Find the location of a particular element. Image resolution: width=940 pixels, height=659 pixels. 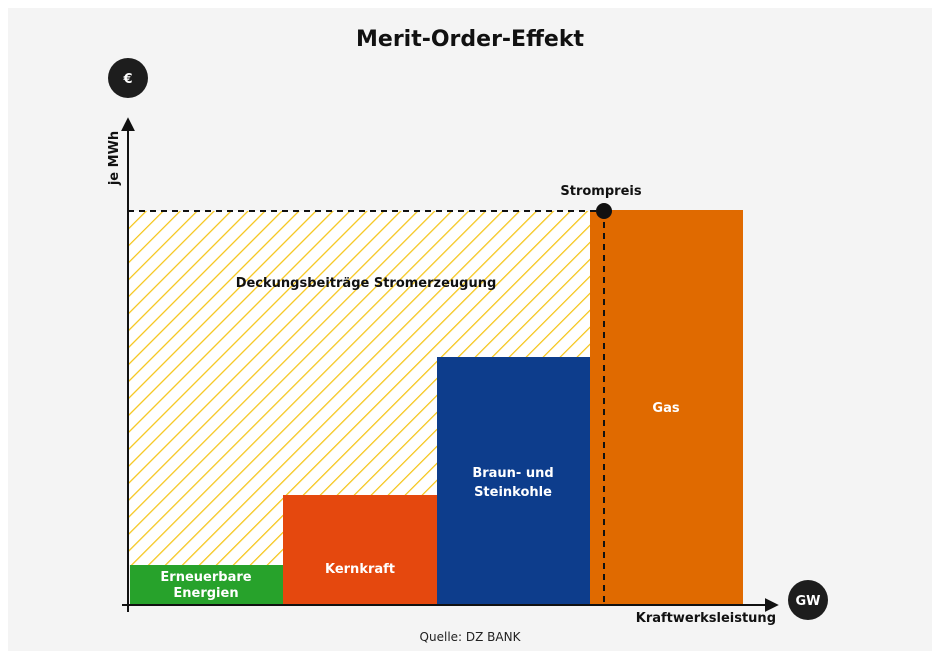

x-icon is located at coordinates (808, 600).